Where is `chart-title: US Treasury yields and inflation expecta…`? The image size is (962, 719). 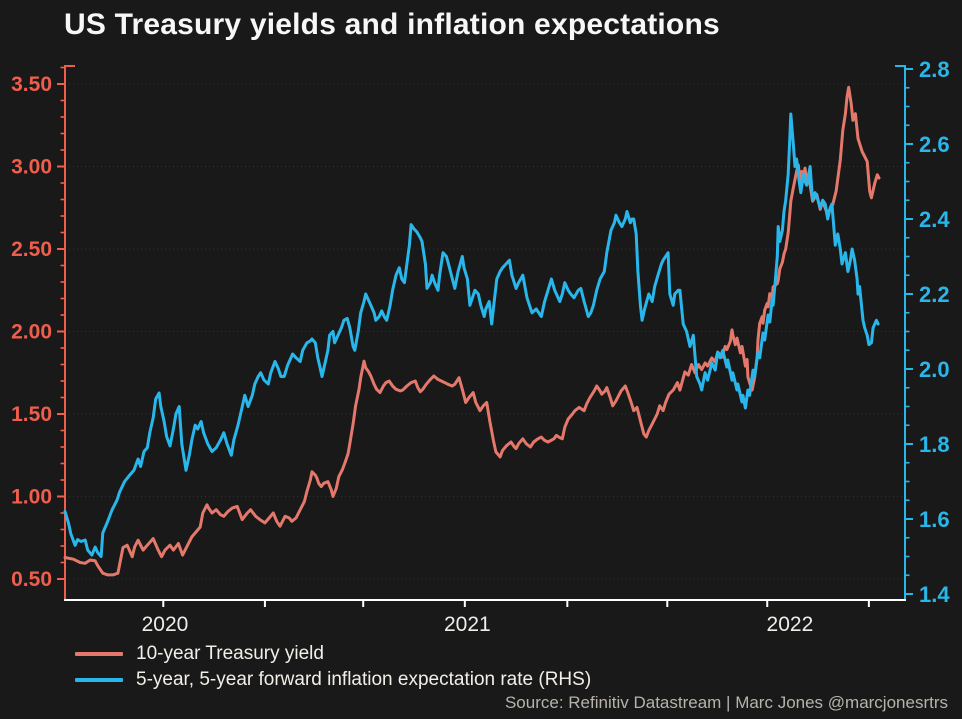 chart-title: US Treasury yields and inflation expecta… is located at coordinates (392, 24).